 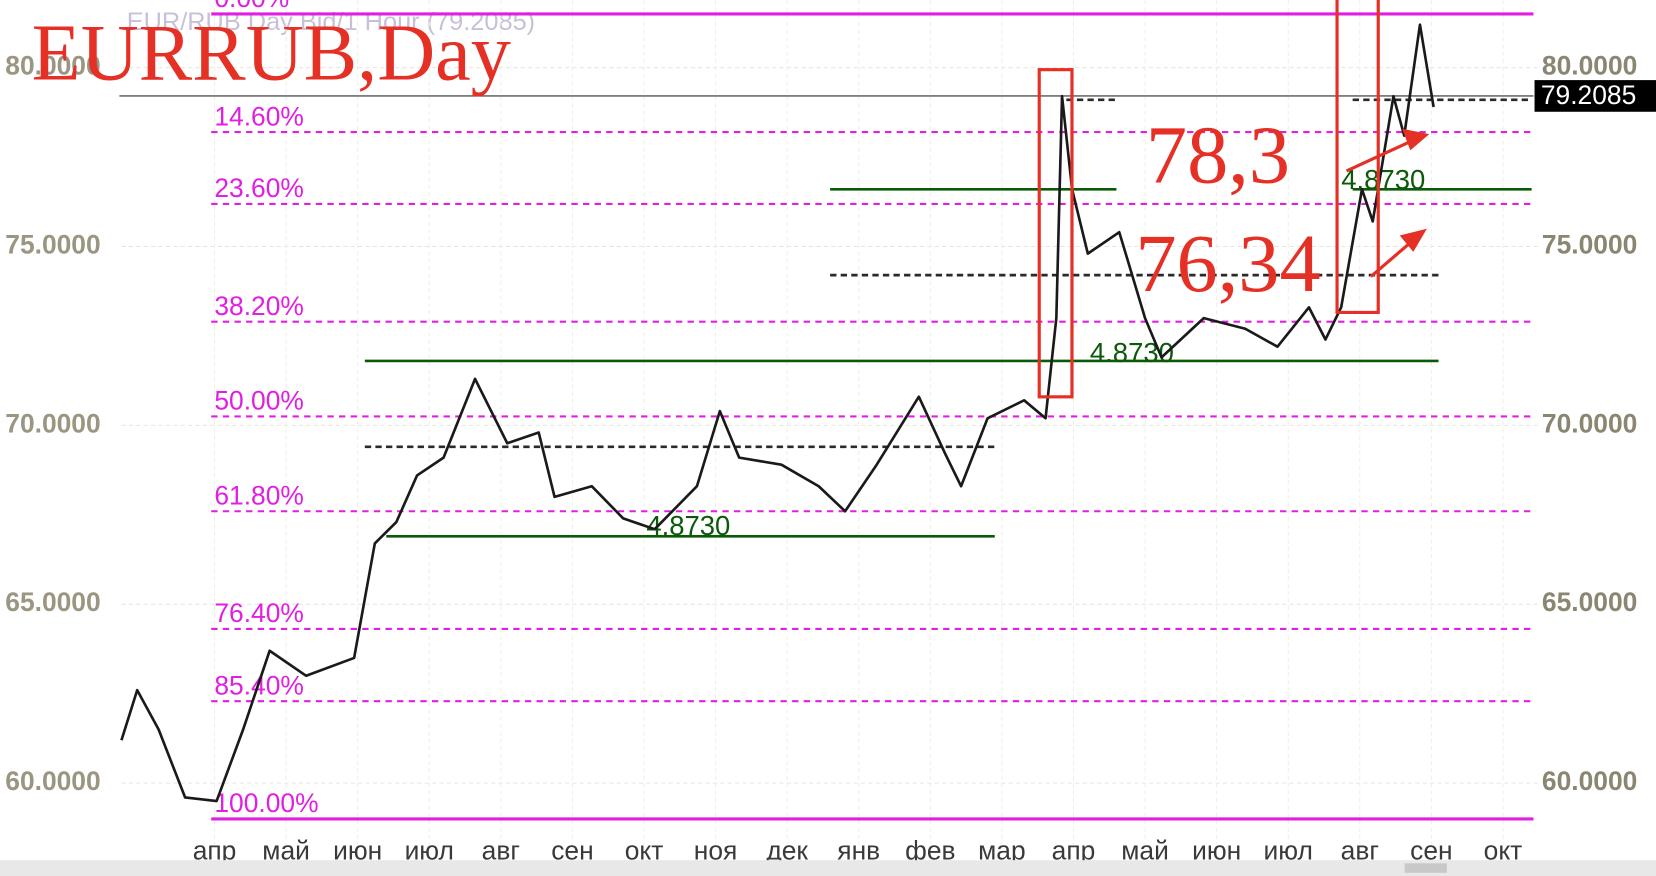 I want to click on scrollbar, so click(x=828, y=868).